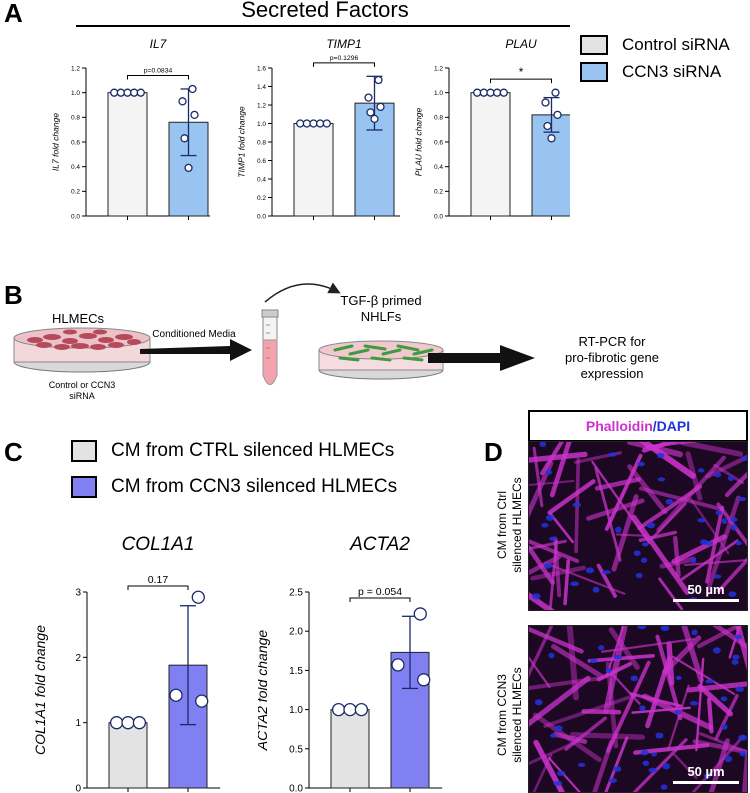 Image resolution: width=750 pixels, height=793 pixels. What do you see at coordinates (517, 715) in the screenshot?
I see `side-label-bottom-2: silenced HLMECs` at bounding box center [517, 715].